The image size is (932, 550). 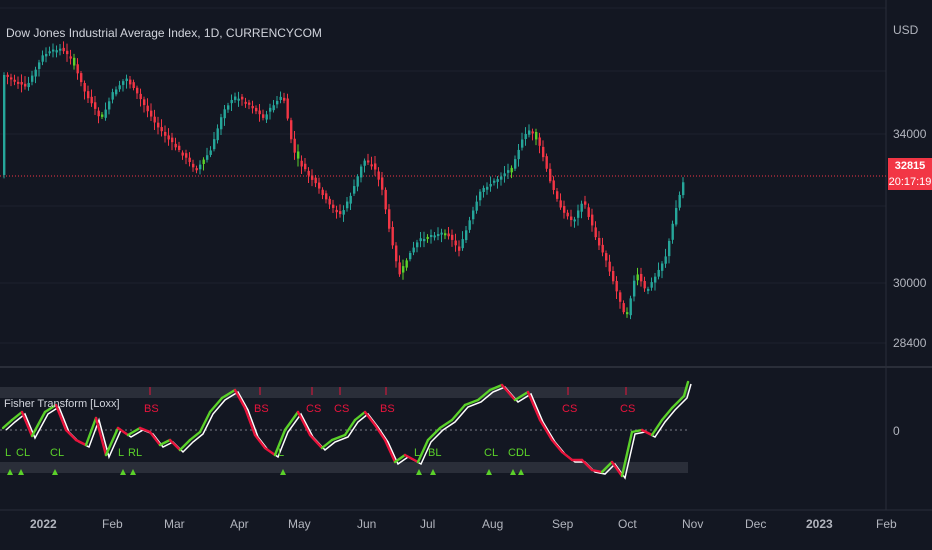 What do you see at coordinates (434, 453) in the screenshot?
I see `buy-signal-label: BL` at bounding box center [434, 453].